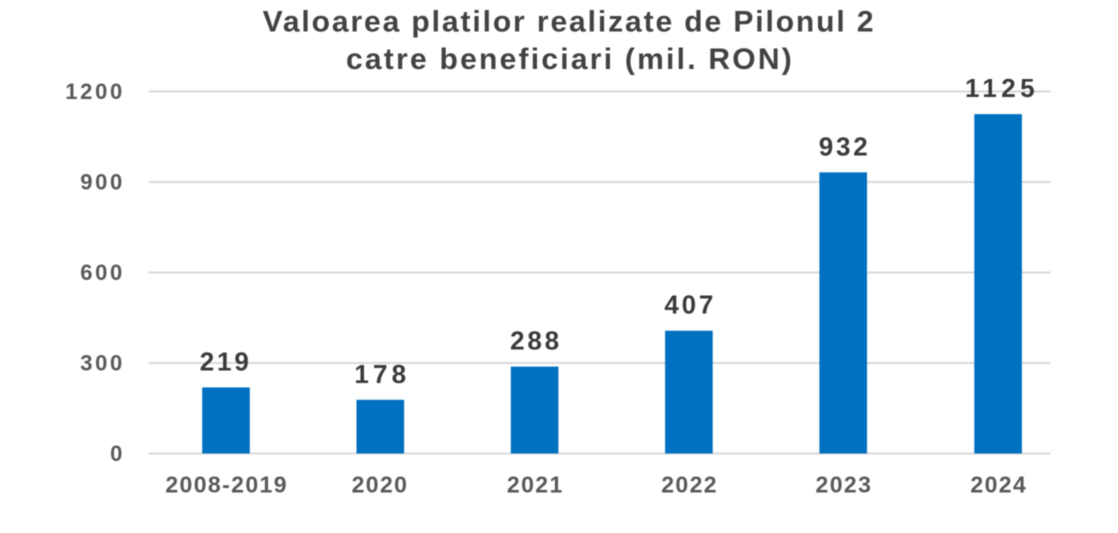 The height and width of the screenshot is (533, 1118). What do you see at coordinates (102, 182) in the screenshot?
I see `svg-text: 900` at bounding box center [102, 182].